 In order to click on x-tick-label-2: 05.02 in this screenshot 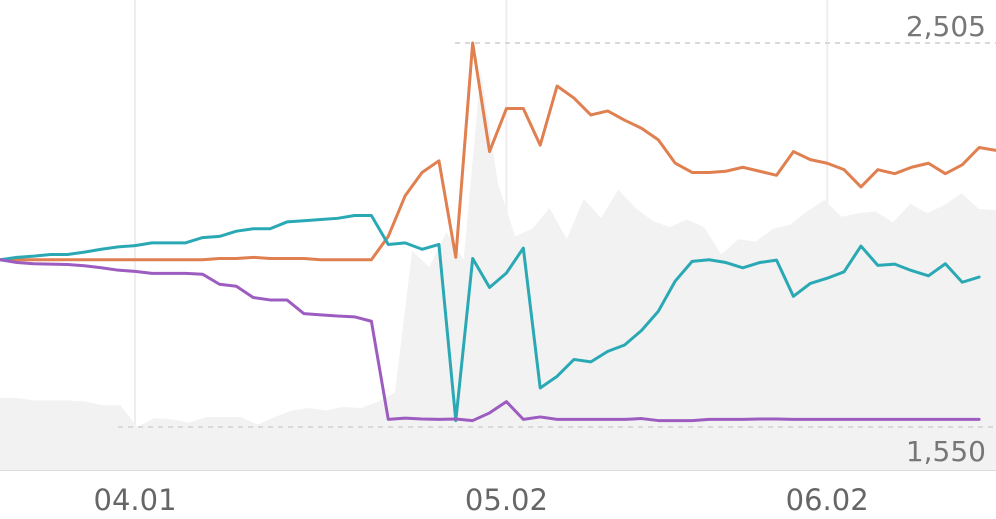, I will do `click(506, 500)`.